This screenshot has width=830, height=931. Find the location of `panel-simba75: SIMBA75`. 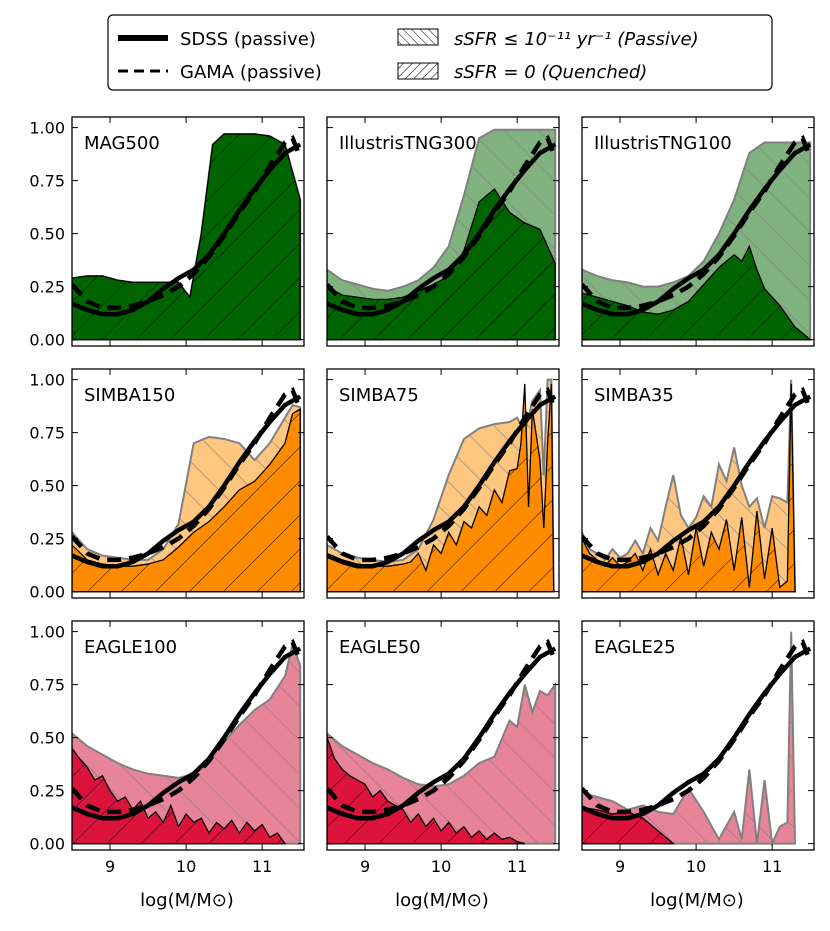

panel-simba75: SIMBA75 is located at coordinates (443, 483).